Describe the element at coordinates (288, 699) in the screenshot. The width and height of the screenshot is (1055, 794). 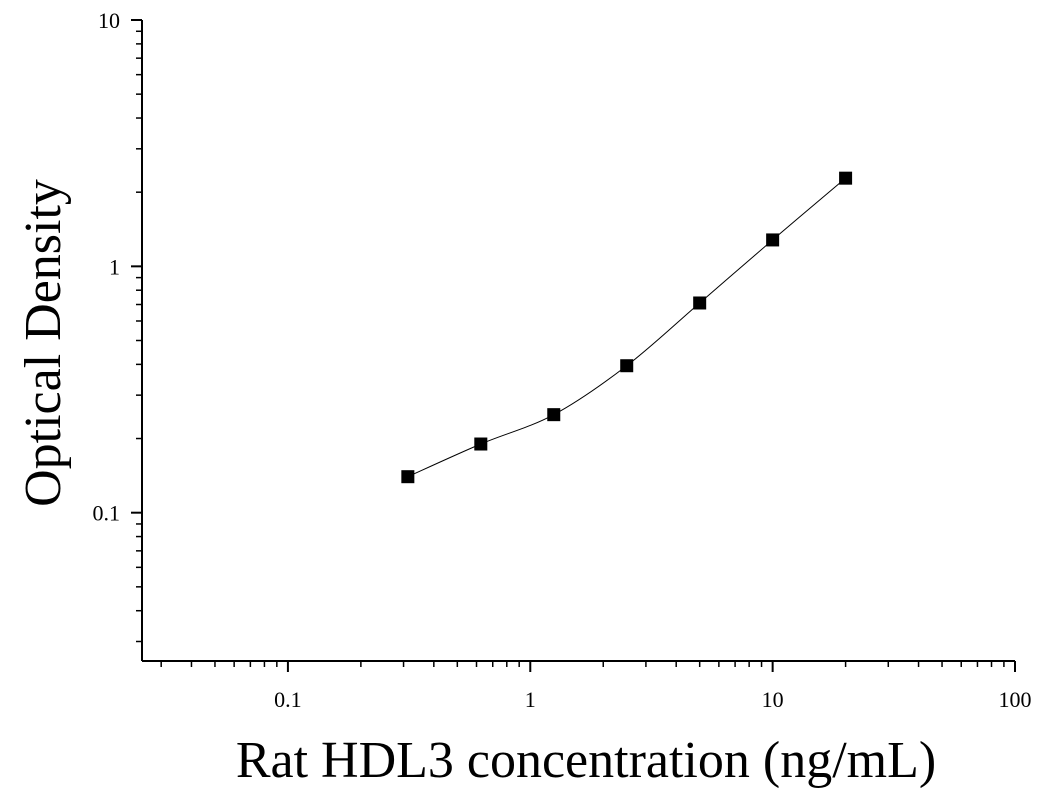
I see `x-tick-label: 0.1` at that location.